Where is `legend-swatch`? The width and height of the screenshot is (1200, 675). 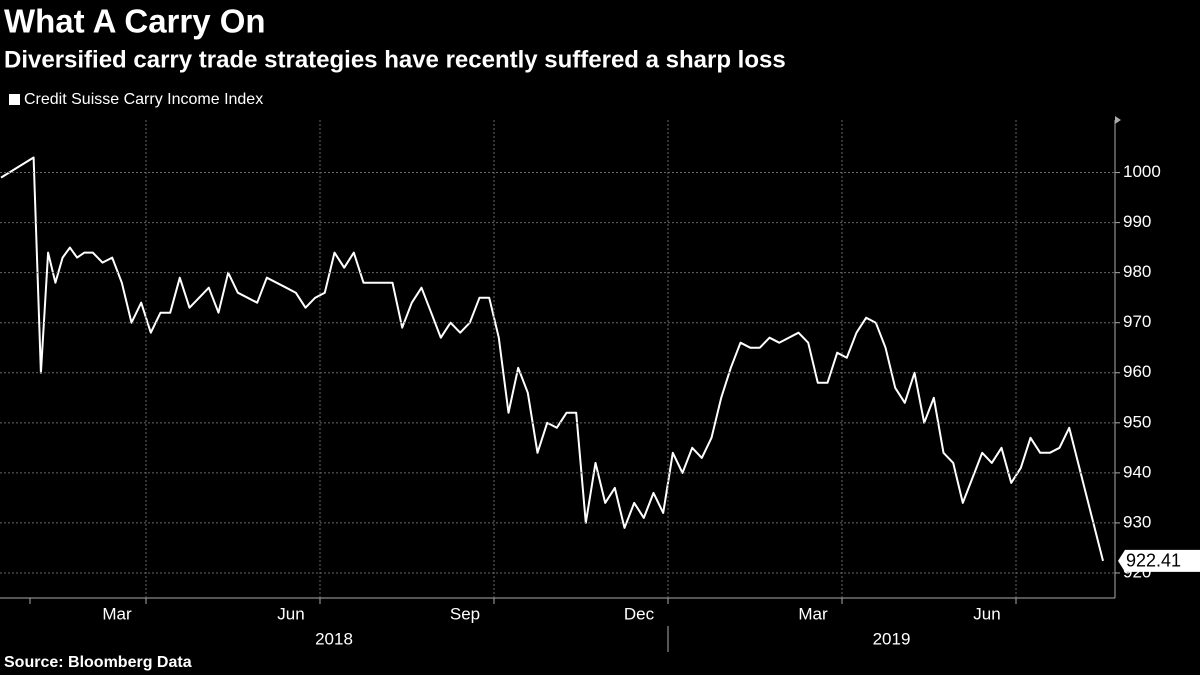
legend-swatch is located at coordinates (14, 99).